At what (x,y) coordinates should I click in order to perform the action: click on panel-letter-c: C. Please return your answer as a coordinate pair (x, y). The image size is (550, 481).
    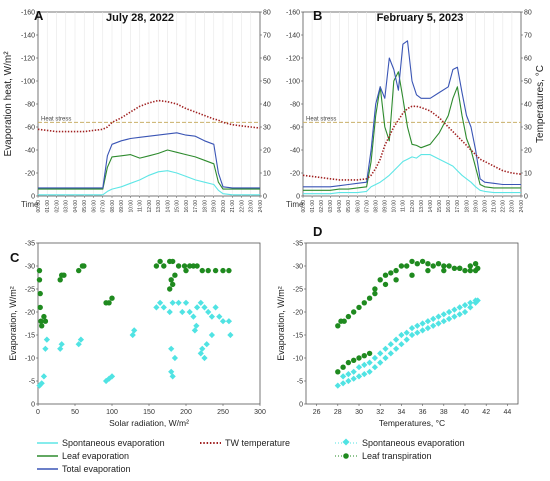
    Looking at the image, I should click on (15, 257).